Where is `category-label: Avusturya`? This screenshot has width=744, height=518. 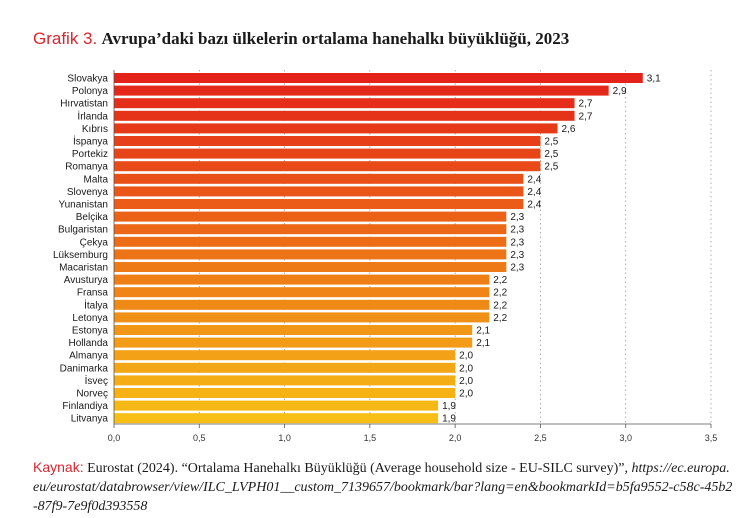 category-label: Avusturya is located at coordinates (86, 280).